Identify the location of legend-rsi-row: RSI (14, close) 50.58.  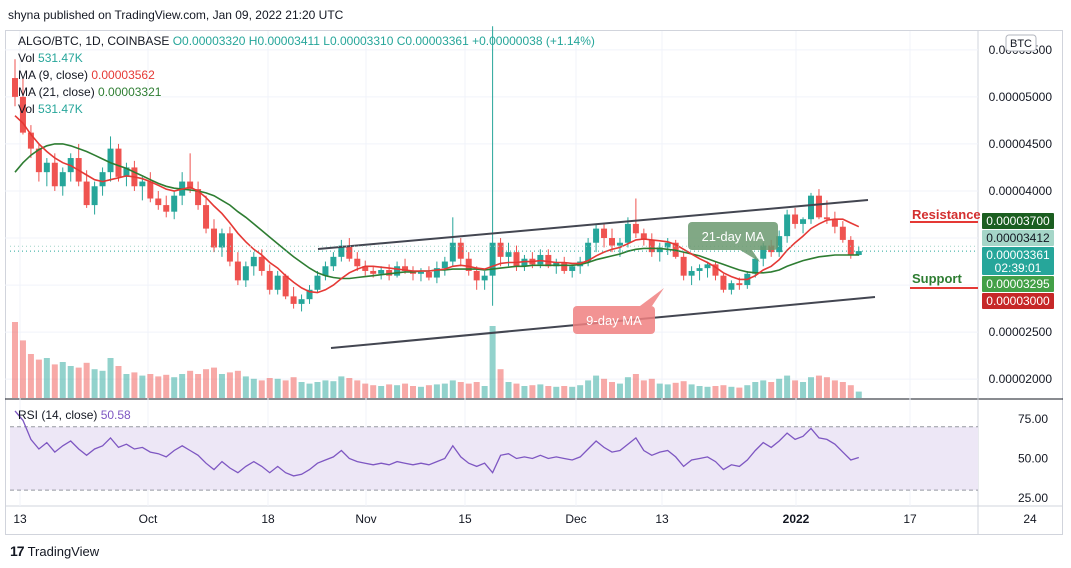
(74, 415).